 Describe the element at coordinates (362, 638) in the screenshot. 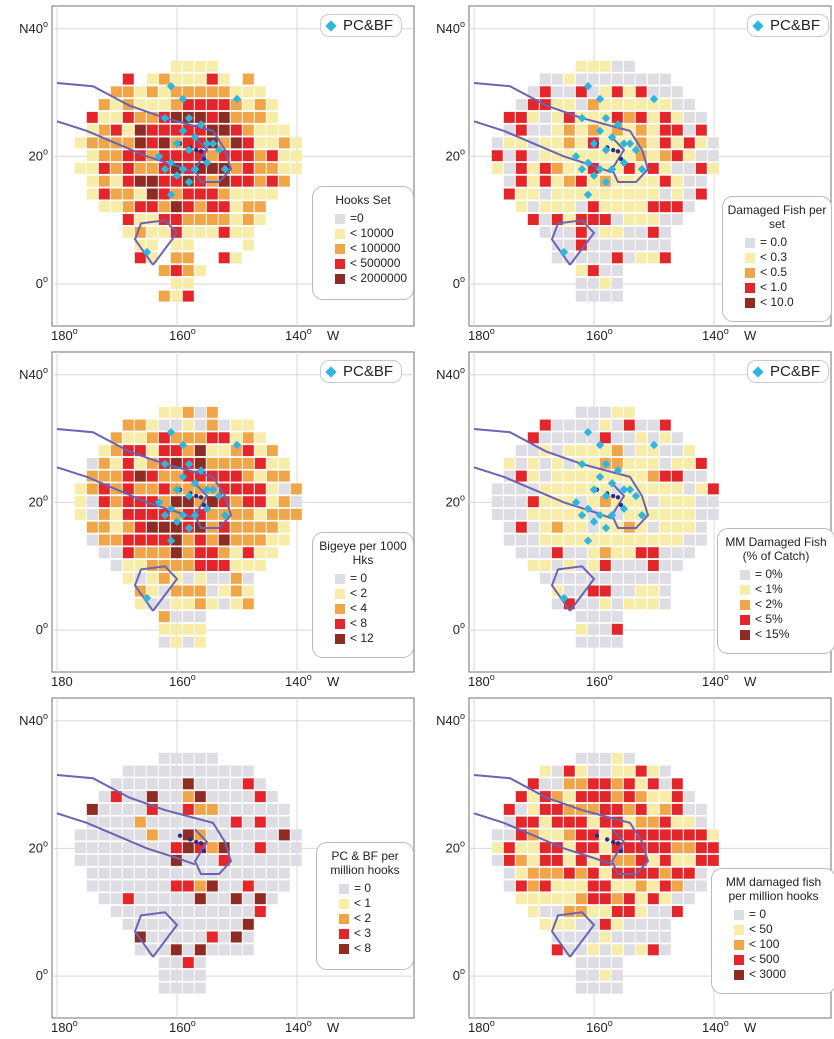

I see `legend-label: < 12` at that location.